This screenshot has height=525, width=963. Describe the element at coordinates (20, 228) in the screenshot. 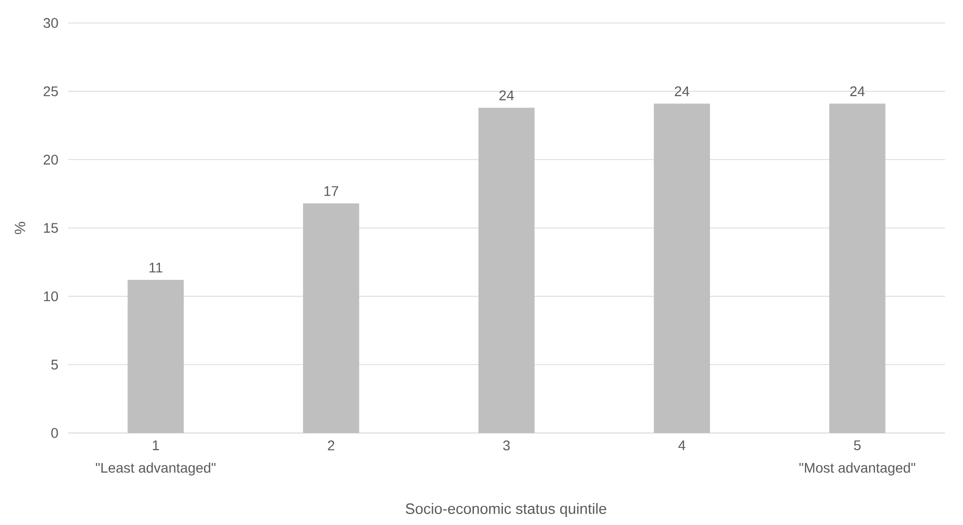

I see `y-axis-title: %` at that location.